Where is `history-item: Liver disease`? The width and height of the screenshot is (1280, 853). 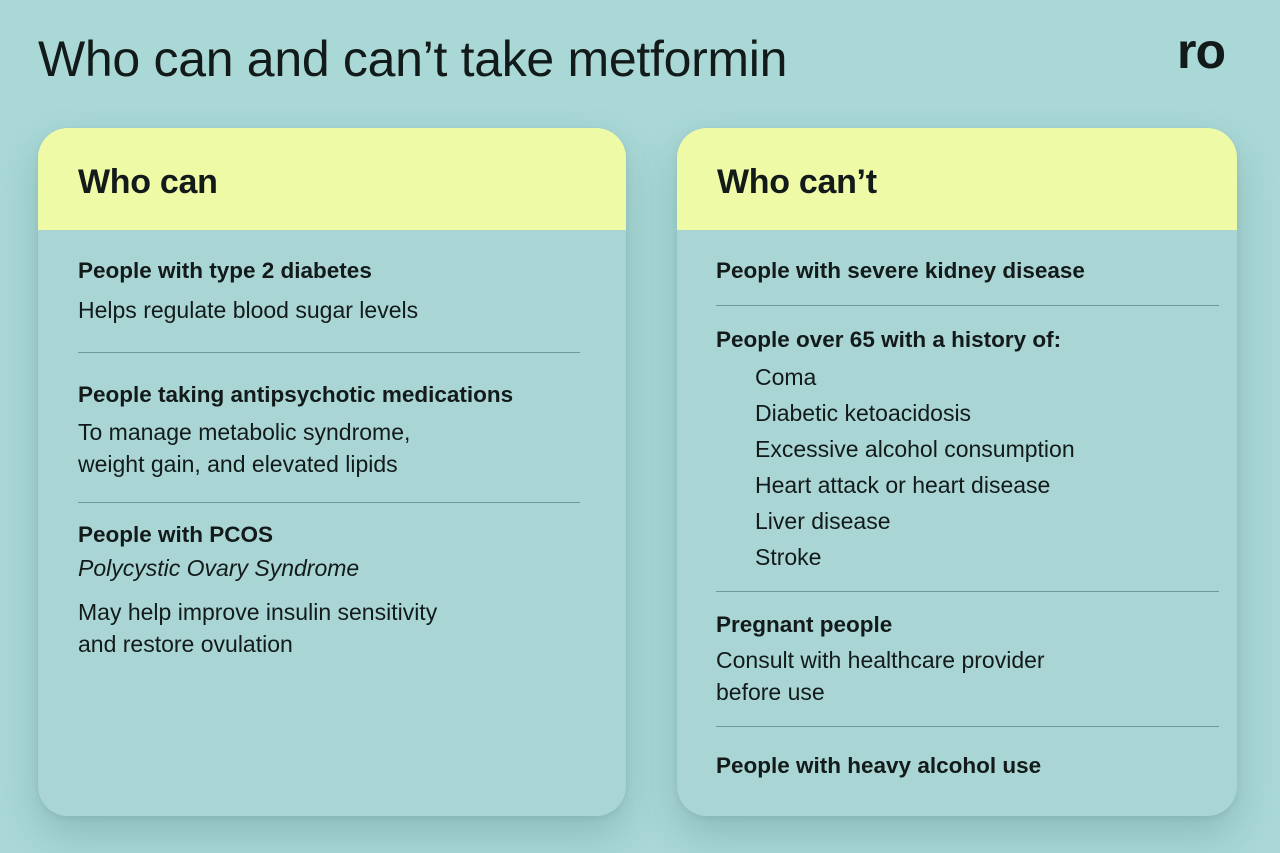
history-item: Liver disease is located at coordinates (823, 521).